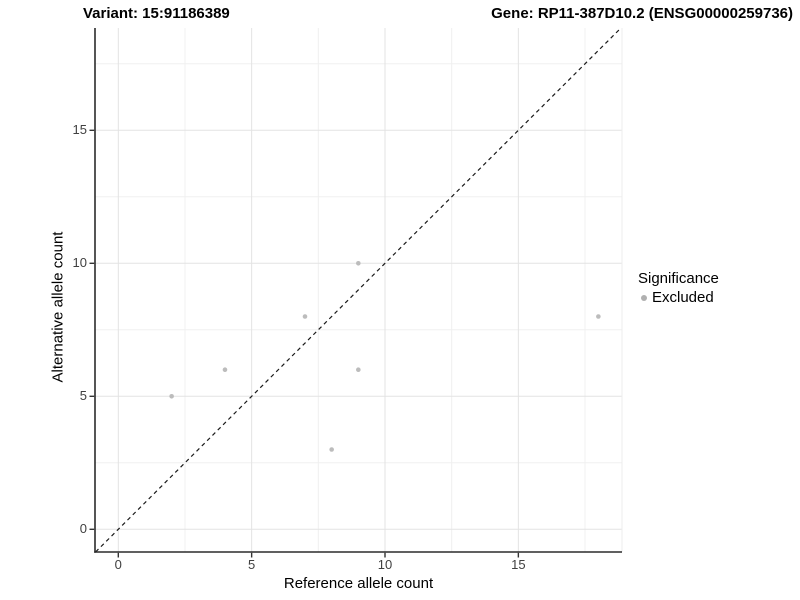 This screenshot has width=800, height=600. Describe the element at coordinates (83, 396) in the screenshot. I see `y-tick-label: 5` at that location.